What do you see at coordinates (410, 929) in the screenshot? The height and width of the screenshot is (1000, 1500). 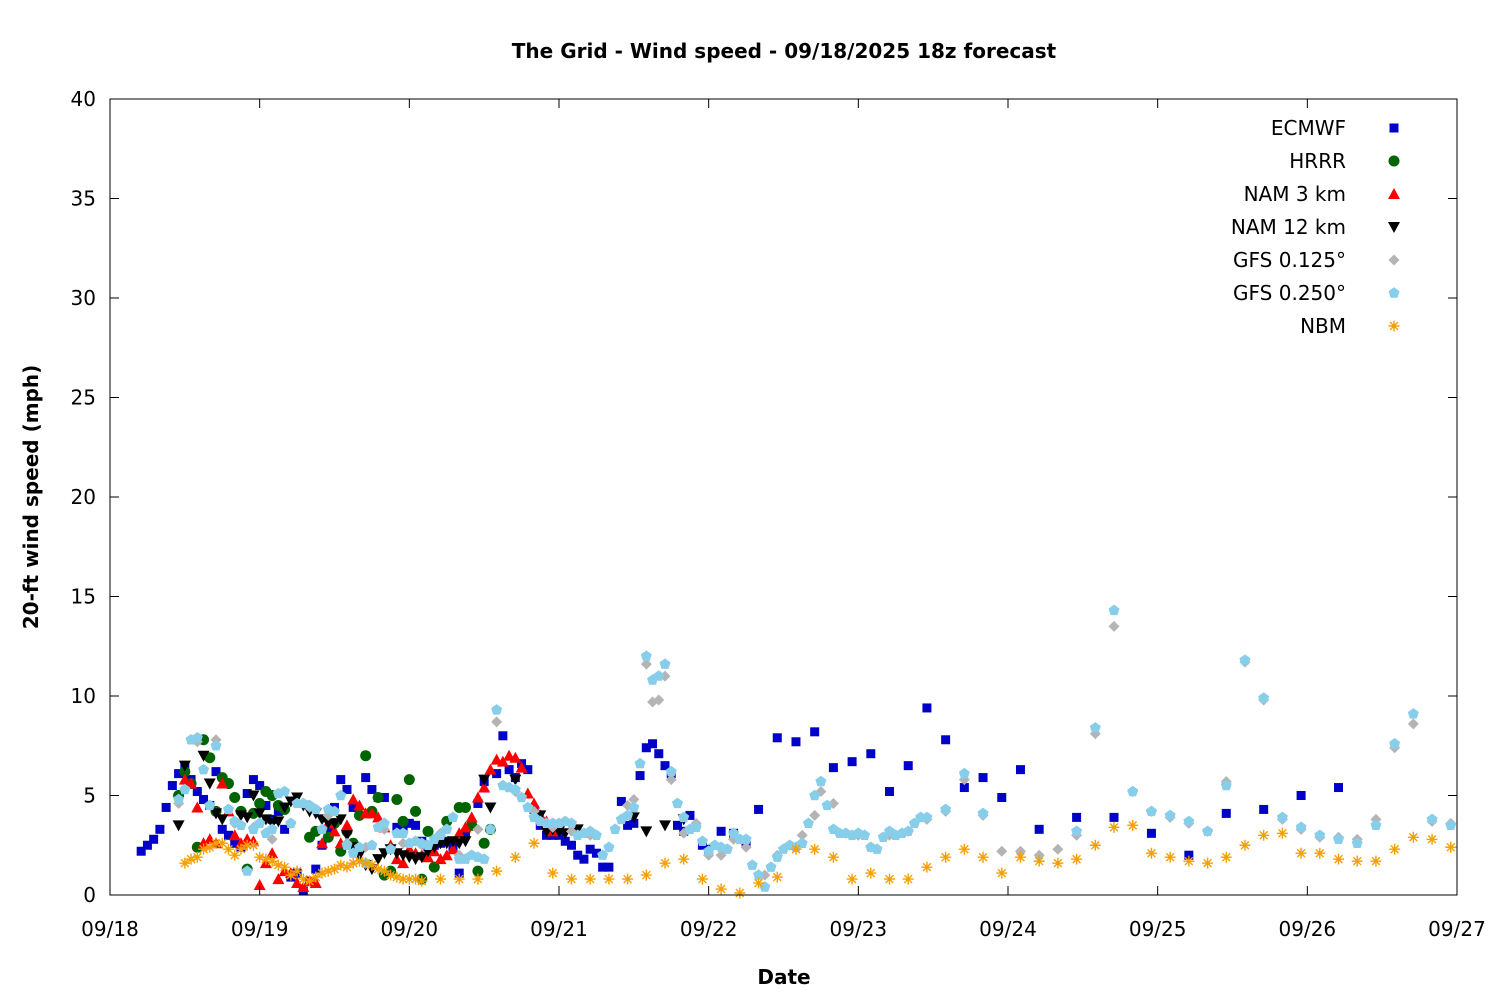 I see `x-tick-label: 09/20` at bounding box center [410, 929].